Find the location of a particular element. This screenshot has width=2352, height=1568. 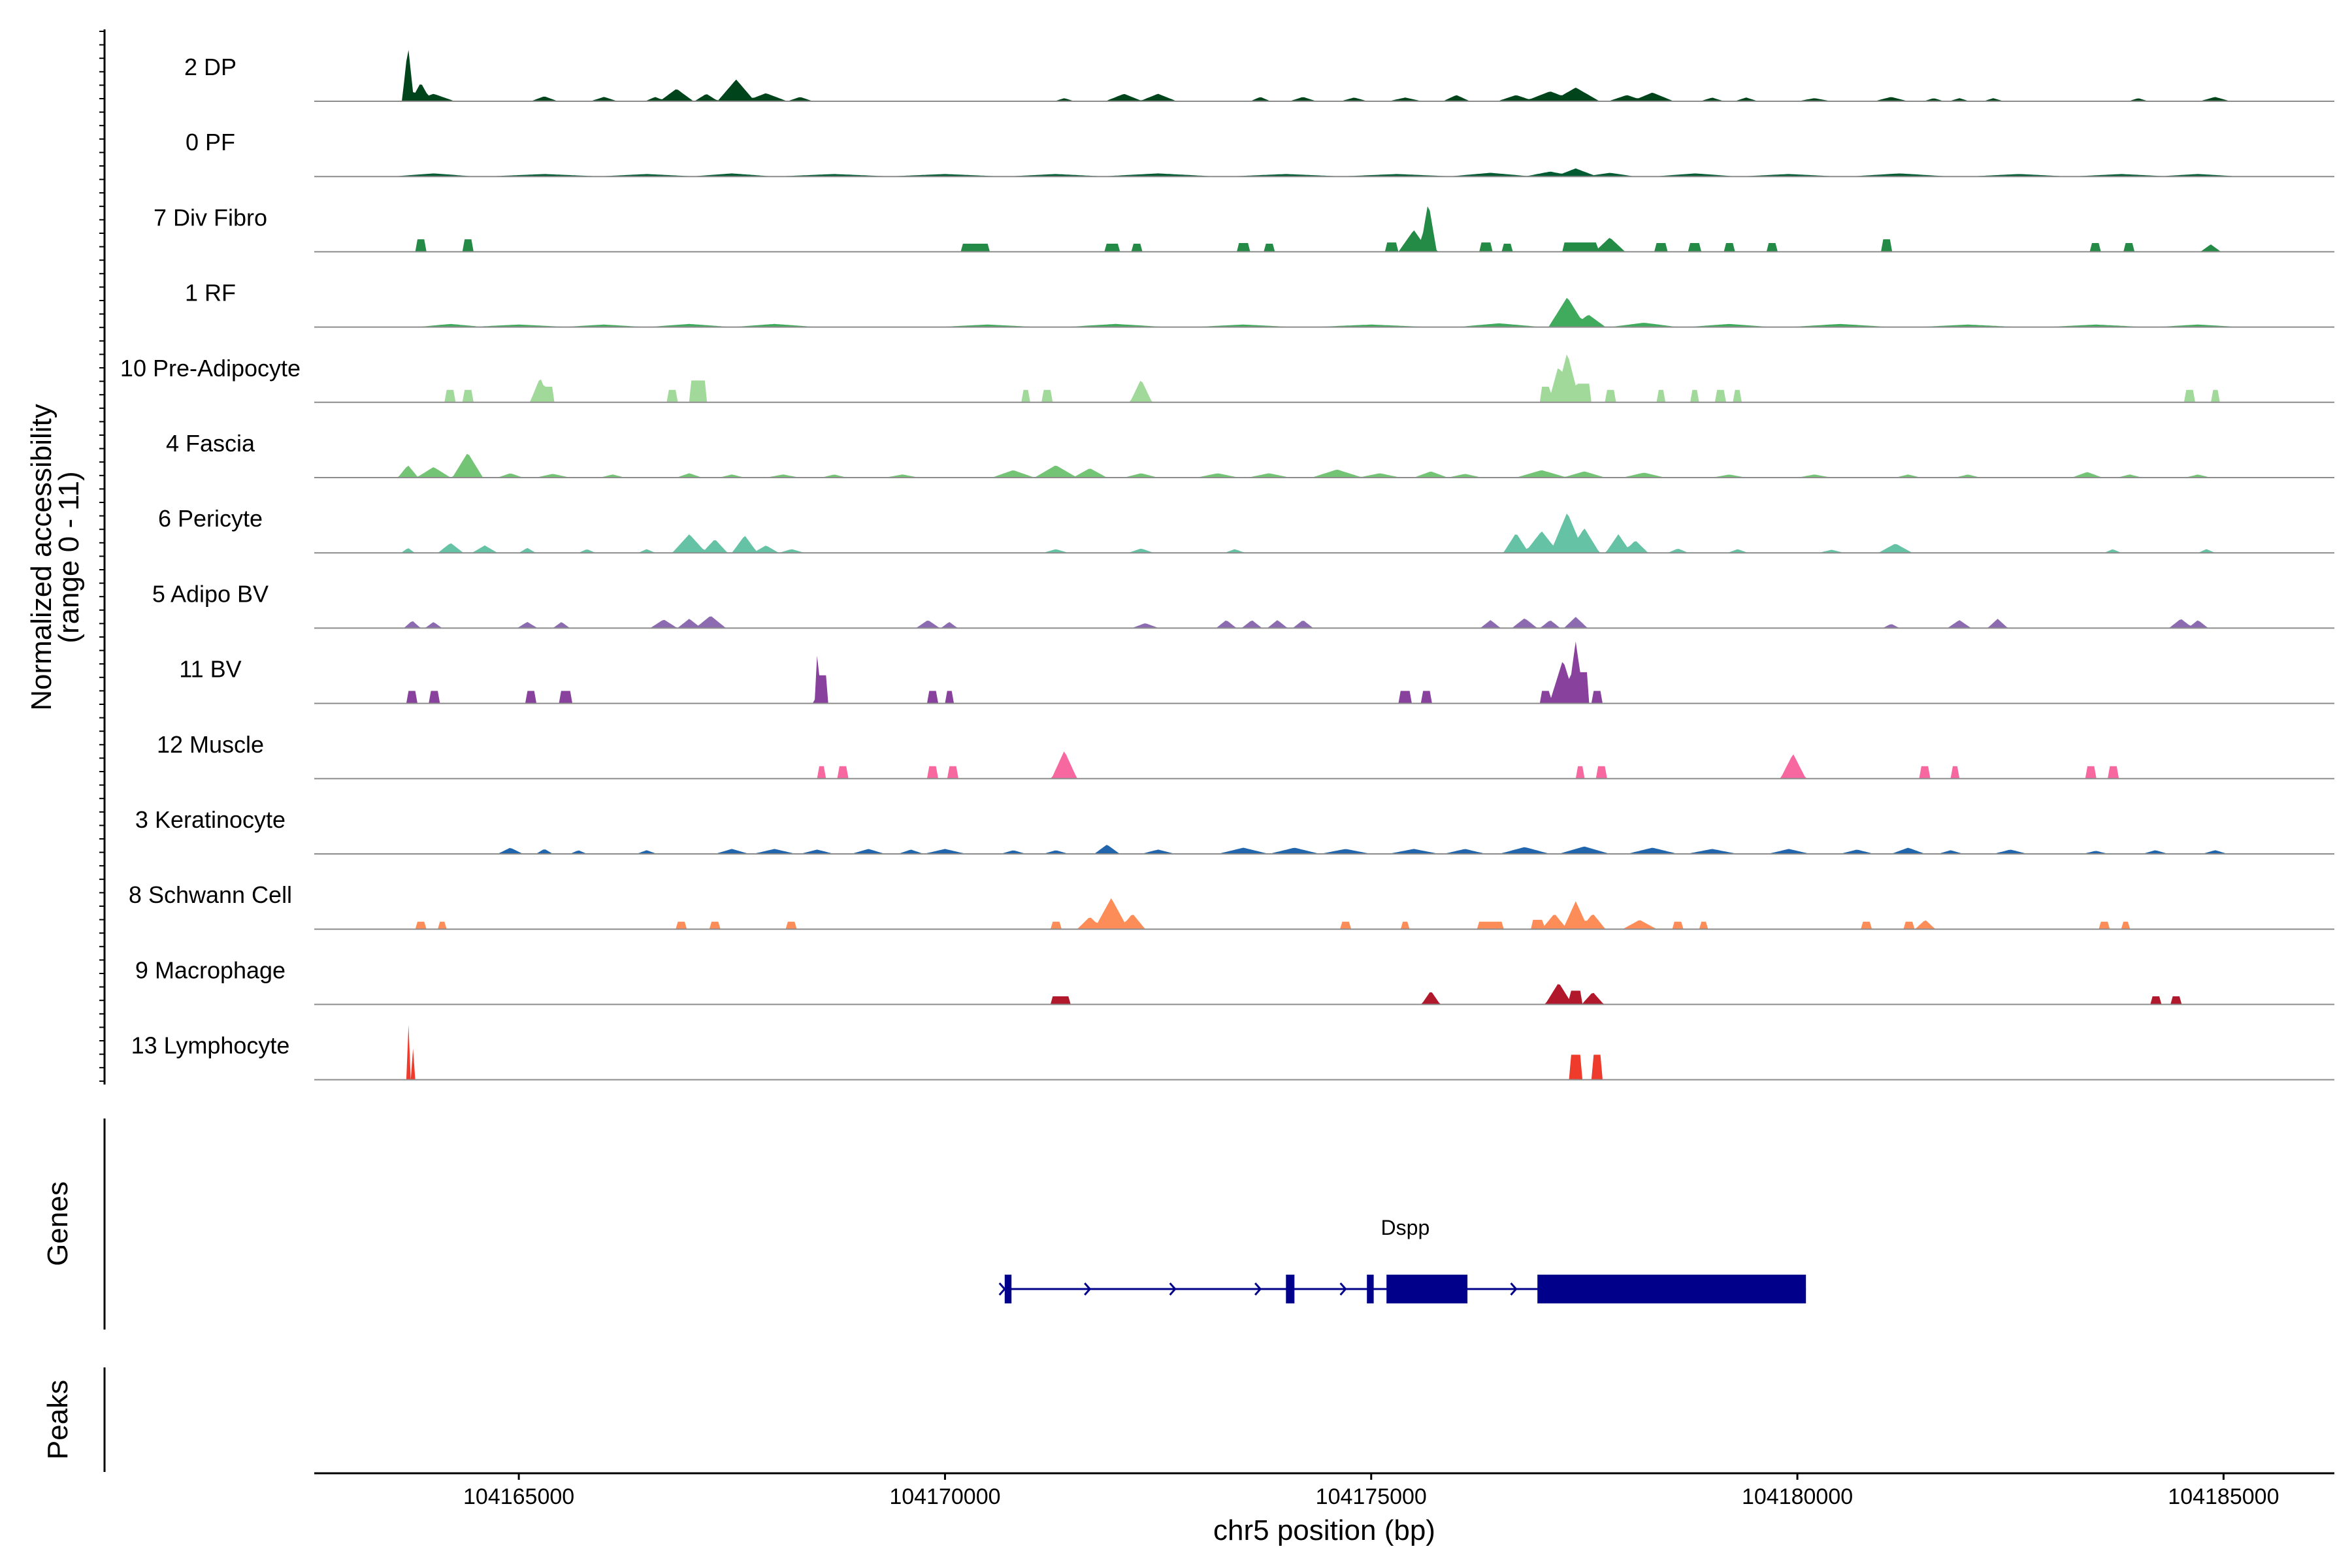

y-axis-title-range: (range 0 - 11) is located at coordinates (69, 557).